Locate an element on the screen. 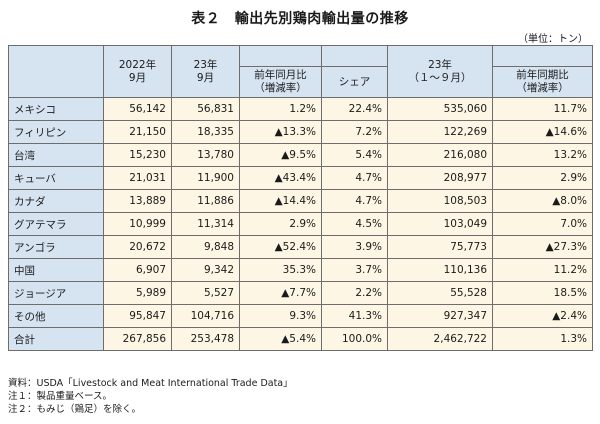 Image resolution: width=600 pixels, height=424 pixels. table-row: フィリピン 21,150 18,335 ▲13.3% 7.2% 122,269 ▲14.6% is located at coordinates (300, 132).